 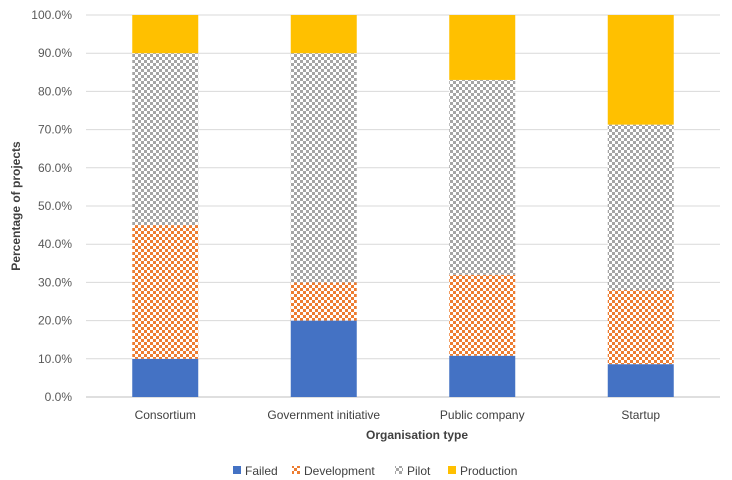 I want to click on y-tick-label: 90.0%, so click(x=55, y=53).